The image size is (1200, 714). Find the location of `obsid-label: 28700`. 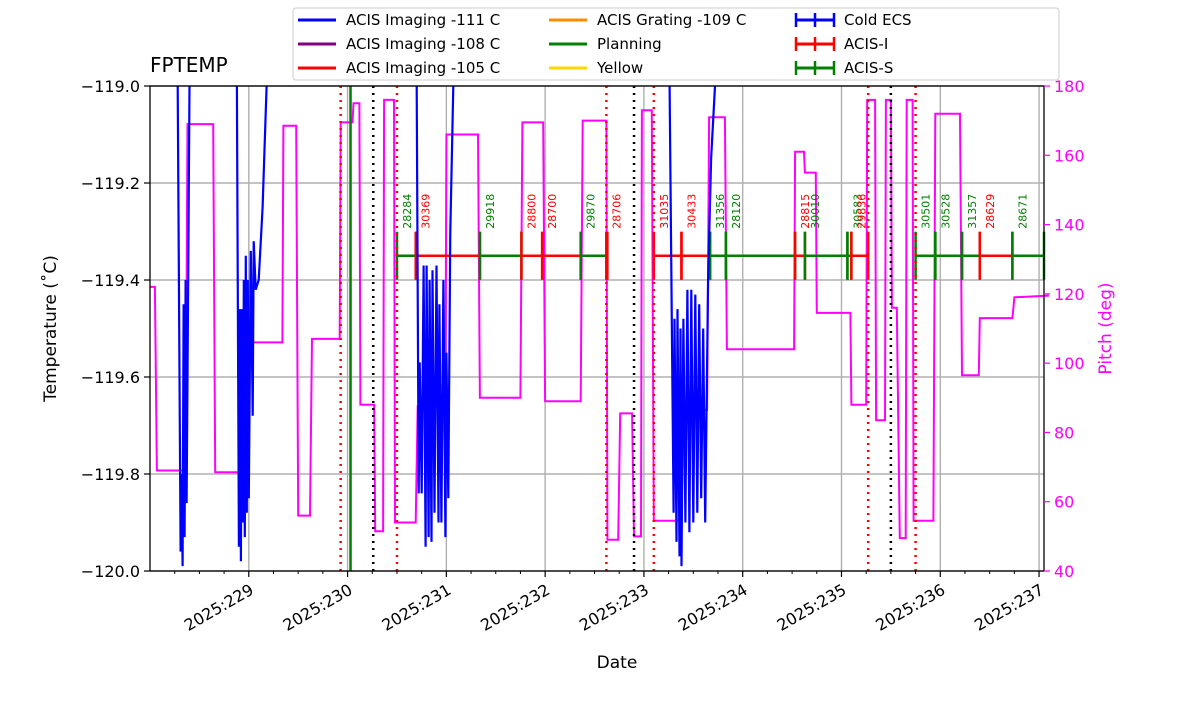

obsid-label: 28700 is located at coordinates (552, 211).